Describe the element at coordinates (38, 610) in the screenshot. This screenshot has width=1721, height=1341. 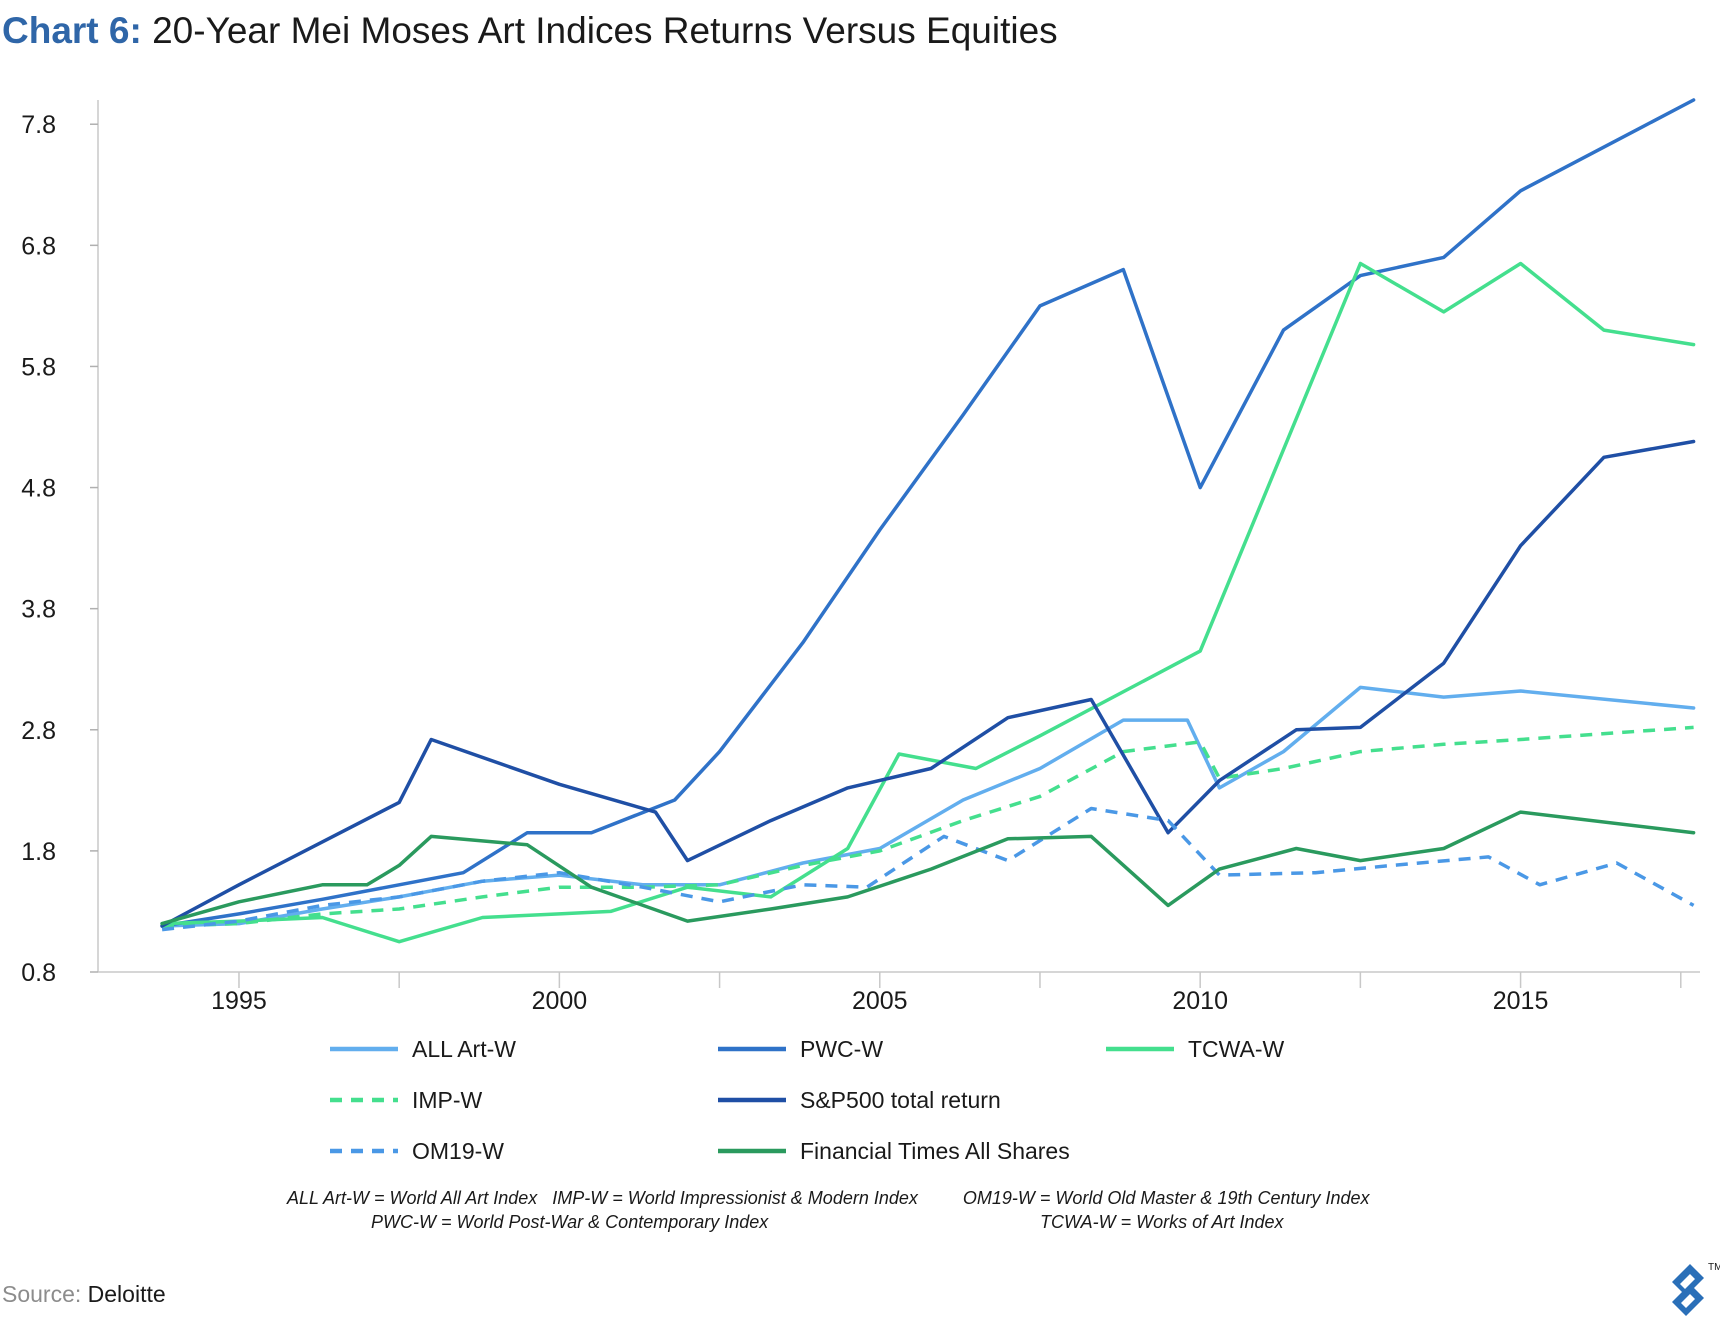
I see `y-tick-label: 3.8` at that location.